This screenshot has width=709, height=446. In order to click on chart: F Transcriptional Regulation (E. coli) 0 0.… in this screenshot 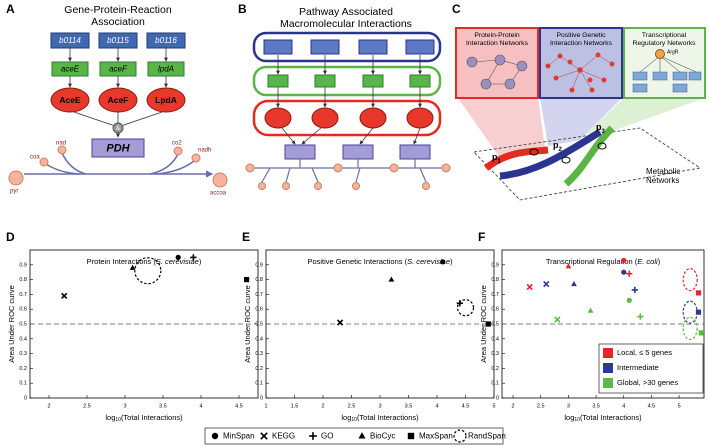, I will do `click(591, 326)`.